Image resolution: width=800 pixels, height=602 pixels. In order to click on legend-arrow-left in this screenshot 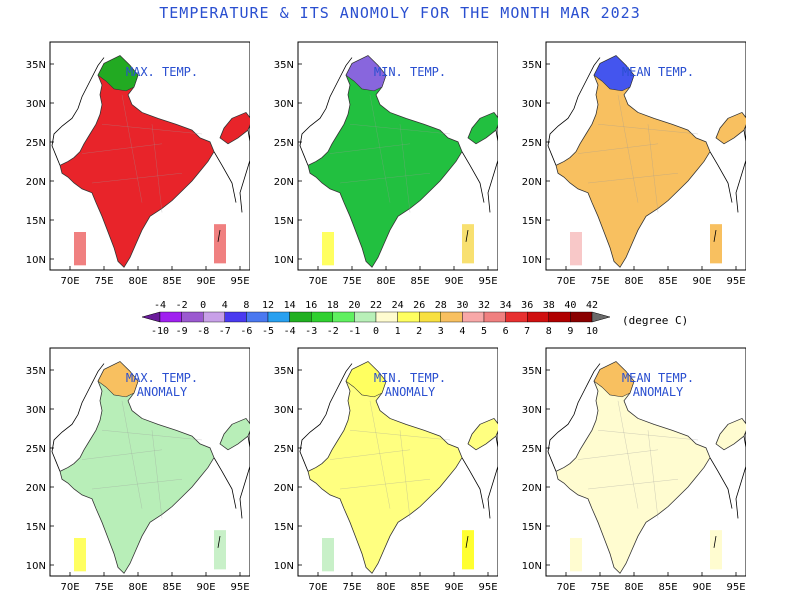, I will do `click(151, 317)`.